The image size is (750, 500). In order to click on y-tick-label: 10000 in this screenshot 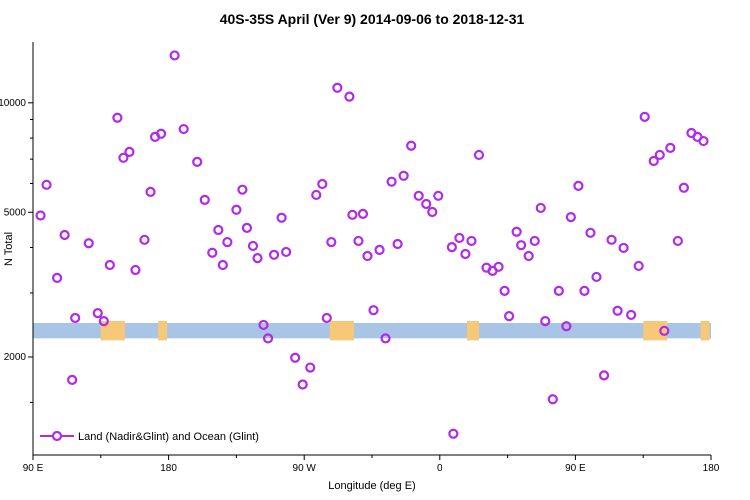, I will do `click(13, 103)`.